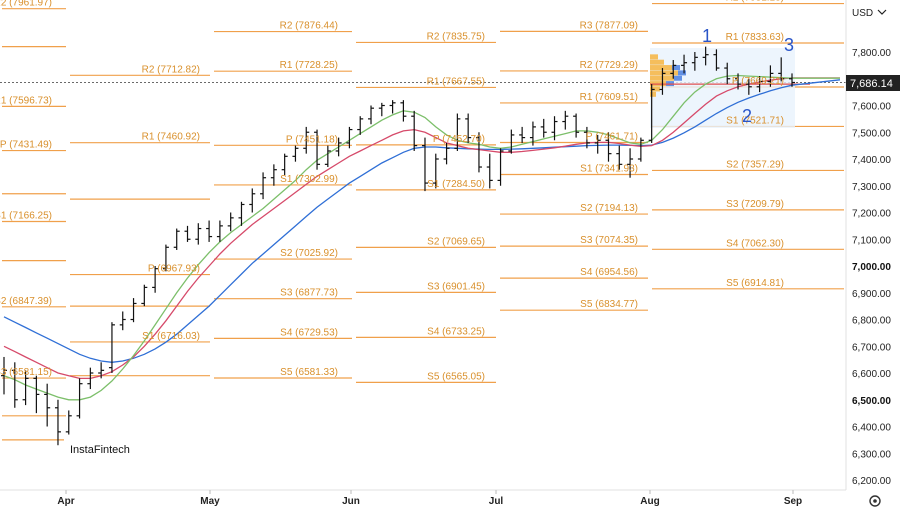 This screenshot has width=900, height=510. Describe the element at coordinates (609, 304) in the screenshot. I see `pivot-label: S5 (6834.77)` at that location.